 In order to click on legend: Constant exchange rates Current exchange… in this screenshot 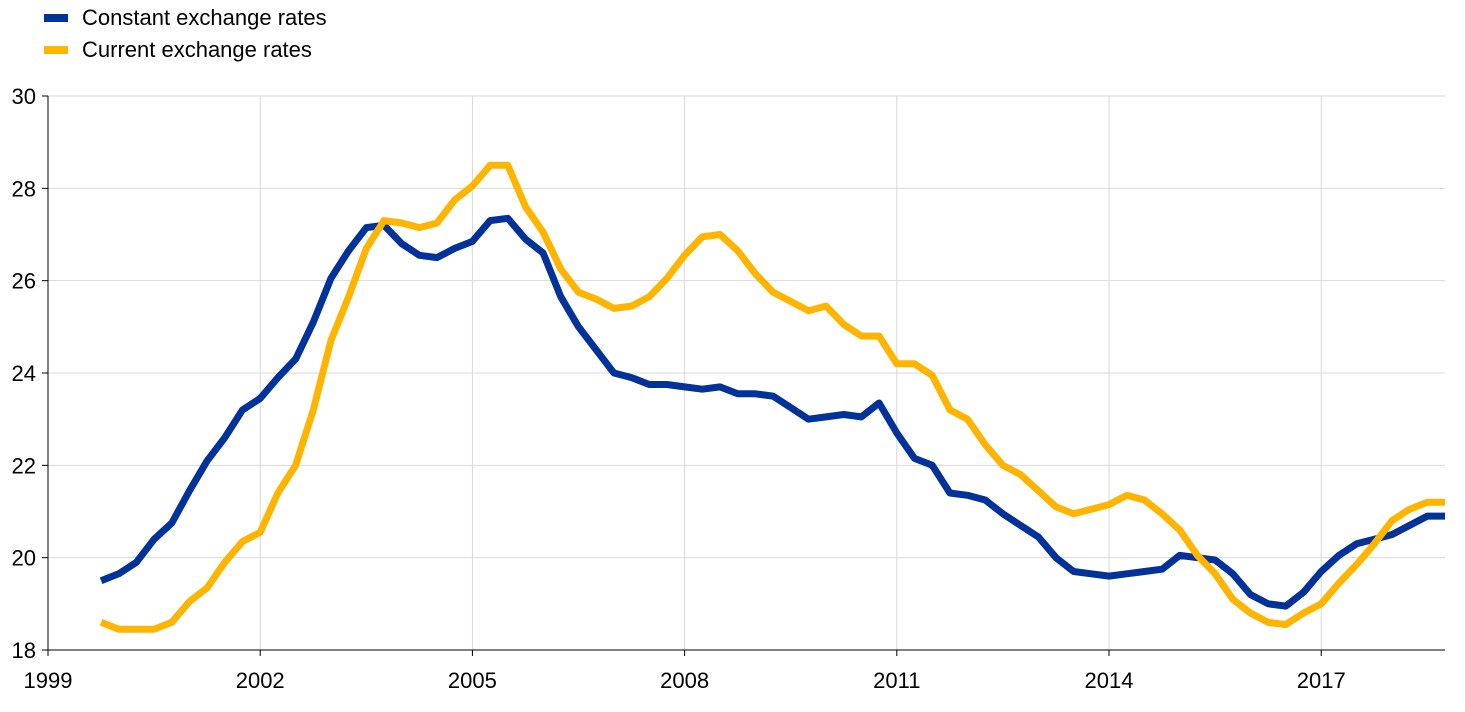, I will do `click(172, 34)`.